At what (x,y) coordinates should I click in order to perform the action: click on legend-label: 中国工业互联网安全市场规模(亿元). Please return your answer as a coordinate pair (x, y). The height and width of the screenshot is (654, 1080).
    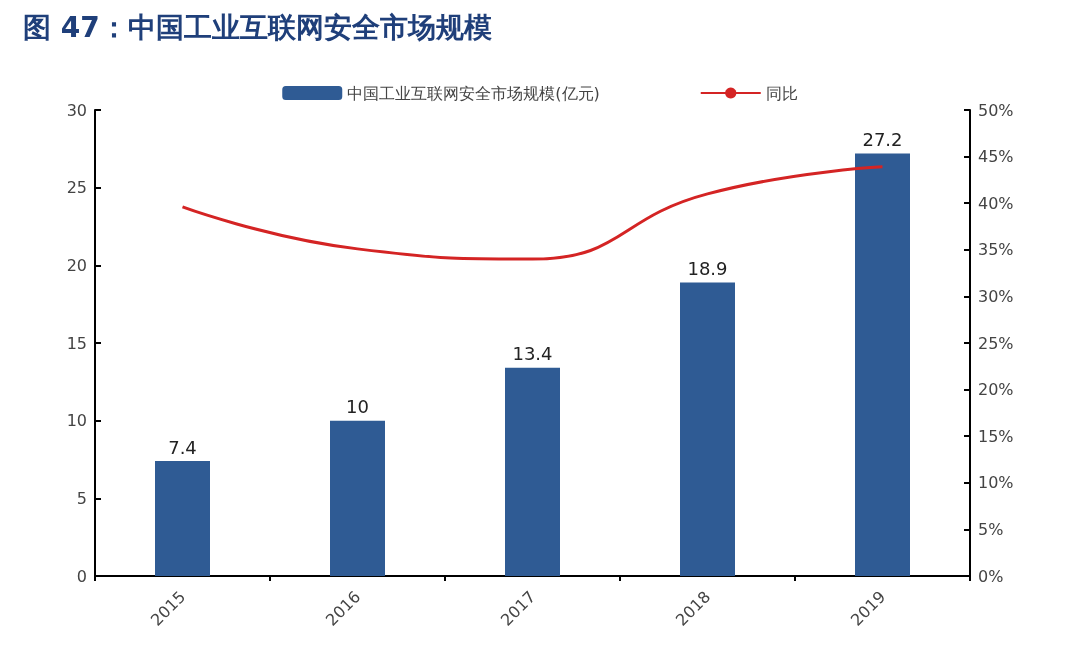
    Looking at the image, I should click on (473, 93).